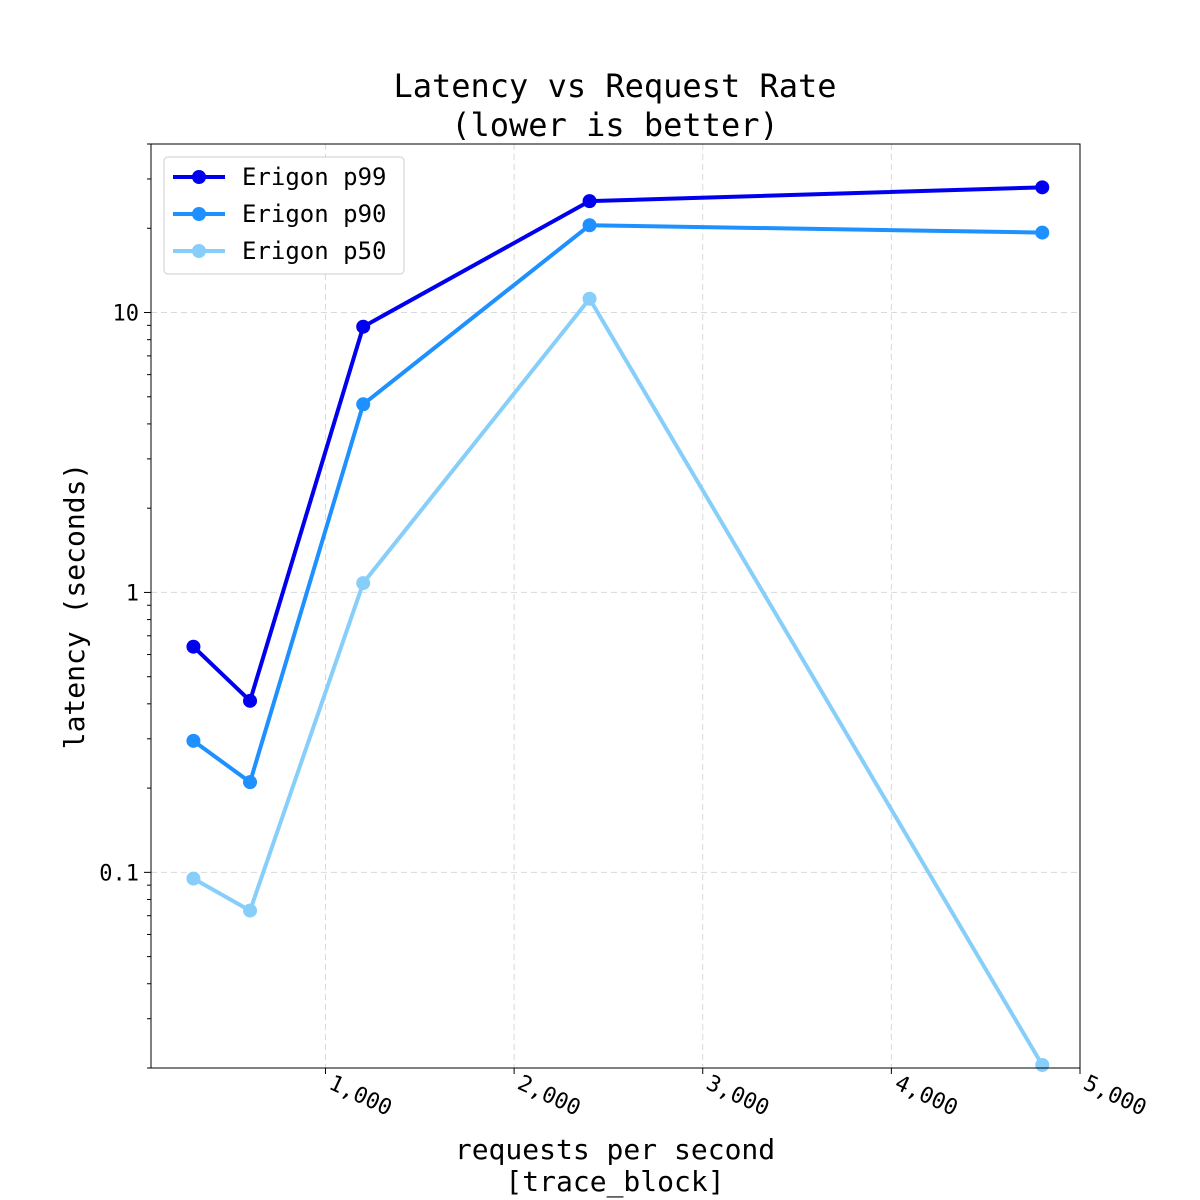  What do you see at coordinates (737, 1096) in the screenshot?
I see `x-tick-label: 3,000` at bounding box center [737, 1096].